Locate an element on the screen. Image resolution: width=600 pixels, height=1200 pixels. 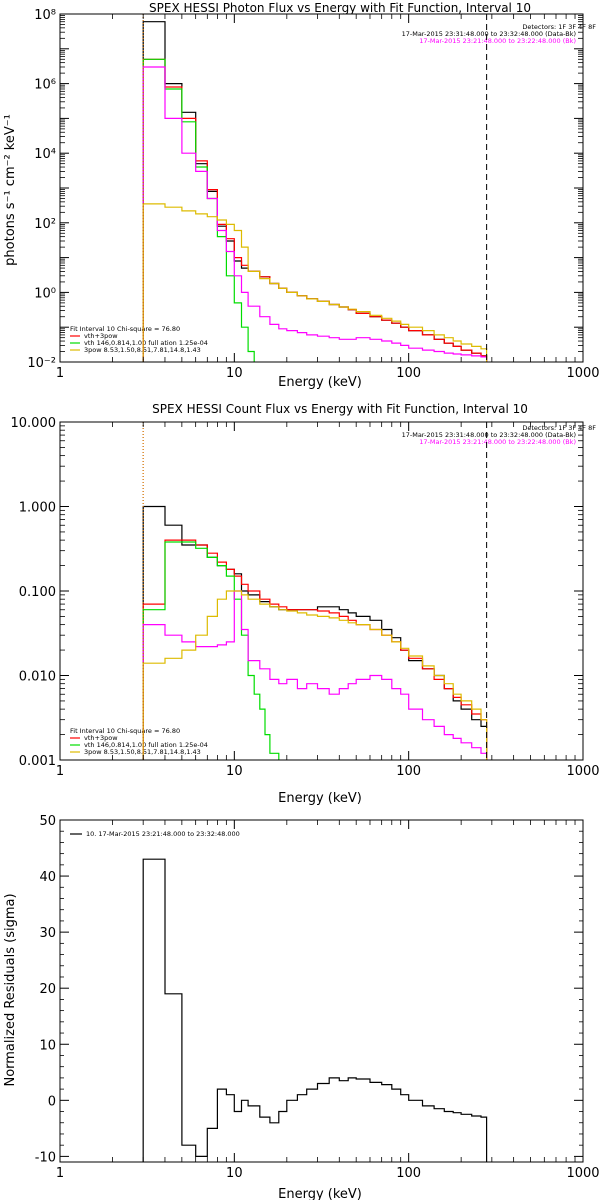
y-tick-label: 10⁻² is located at coordinates (41, 363).